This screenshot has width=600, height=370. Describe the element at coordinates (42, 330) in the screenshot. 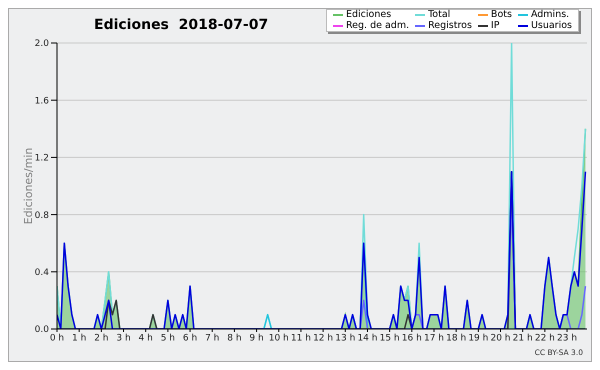

I see `y-tick-label: 0.0` at that location.